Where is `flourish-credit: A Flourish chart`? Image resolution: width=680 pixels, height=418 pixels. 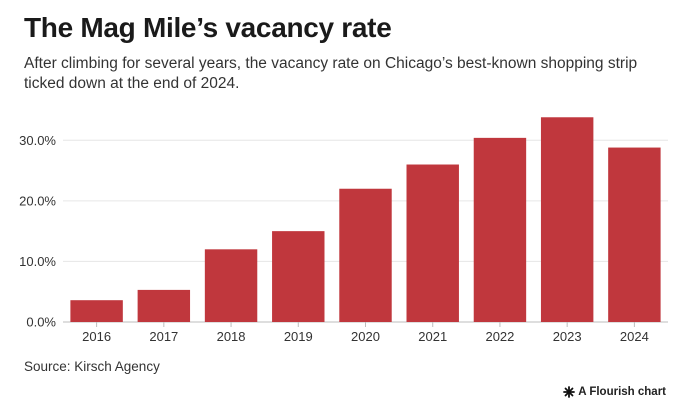
flourish-credit: A Flourish chart is located at coordinates (614, 392).